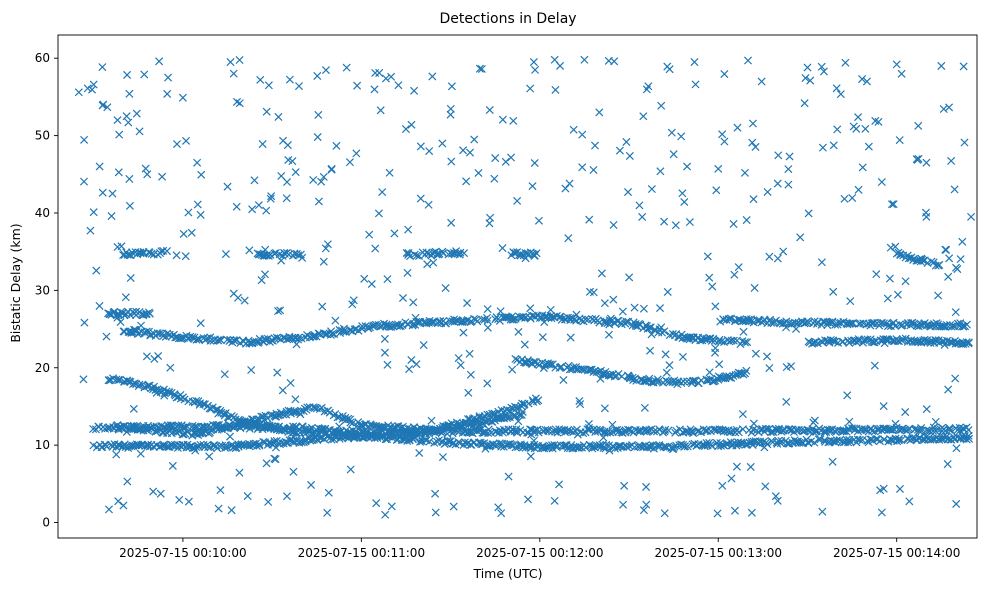 The image size is (989, 590). I want to click on chart-title: Detections in Delay, so click(507, 19).